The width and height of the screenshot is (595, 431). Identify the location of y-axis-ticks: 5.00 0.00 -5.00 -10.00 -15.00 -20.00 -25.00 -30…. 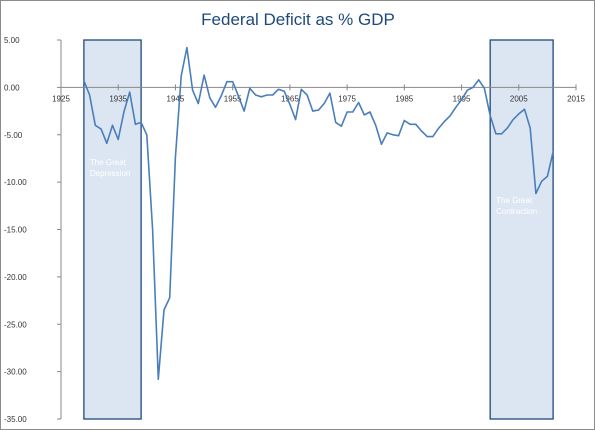
(33, 230).